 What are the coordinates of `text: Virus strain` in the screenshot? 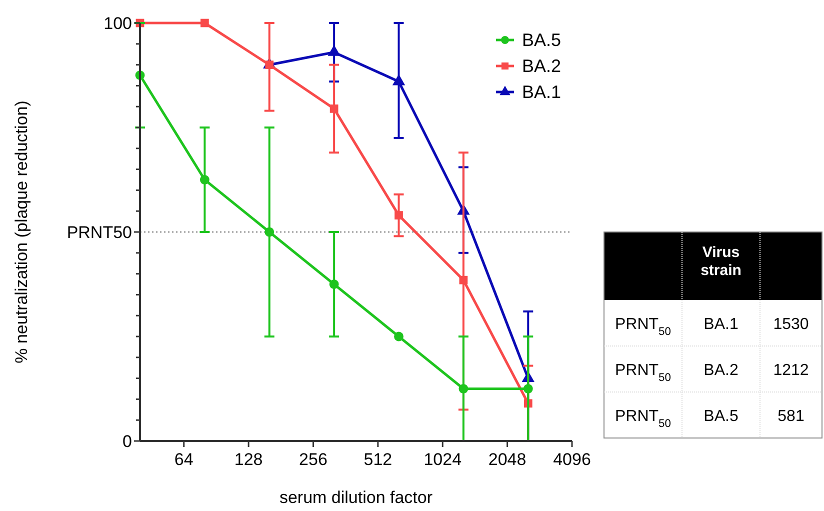 It's located at (721, 261).